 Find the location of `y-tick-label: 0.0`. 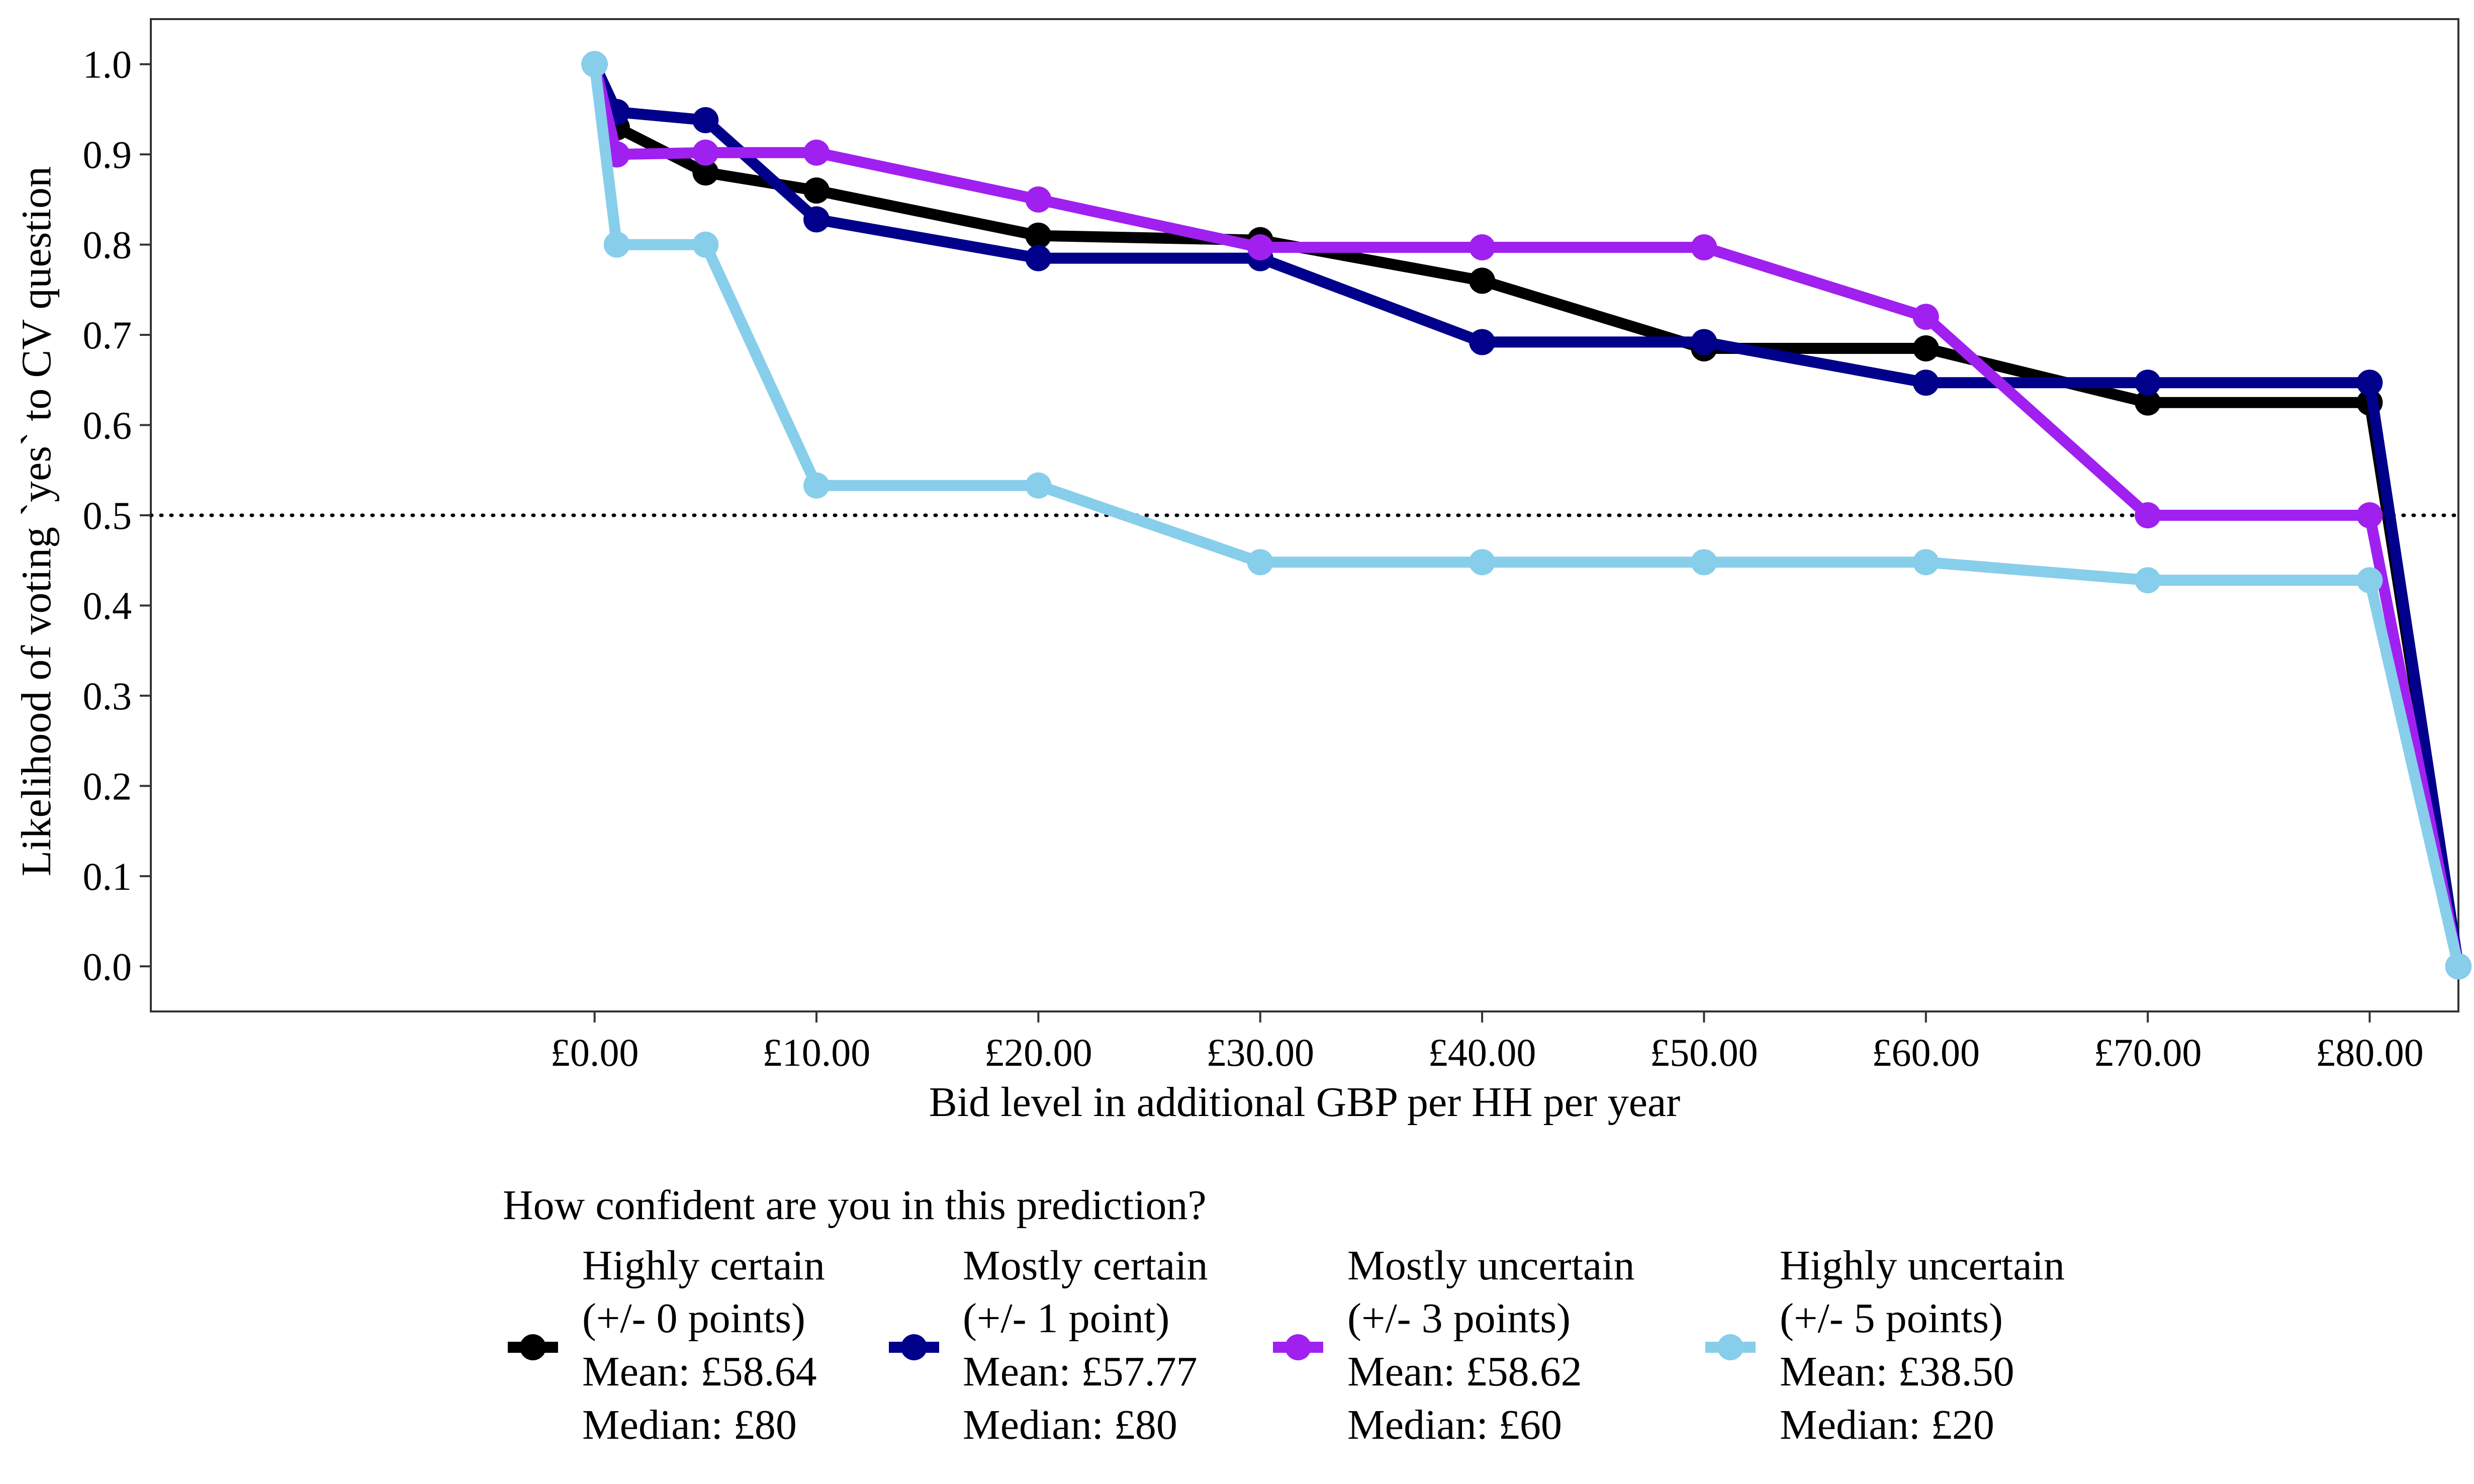

y-tick-label: 0.0 is located at coordinates (107, 966).